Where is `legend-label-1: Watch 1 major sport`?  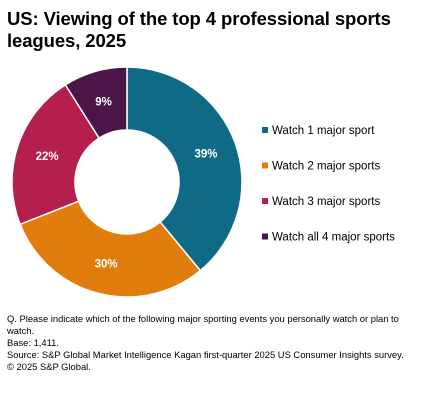
legend-label-1: Watch 1 major sport is located at coordinates (323, 131).